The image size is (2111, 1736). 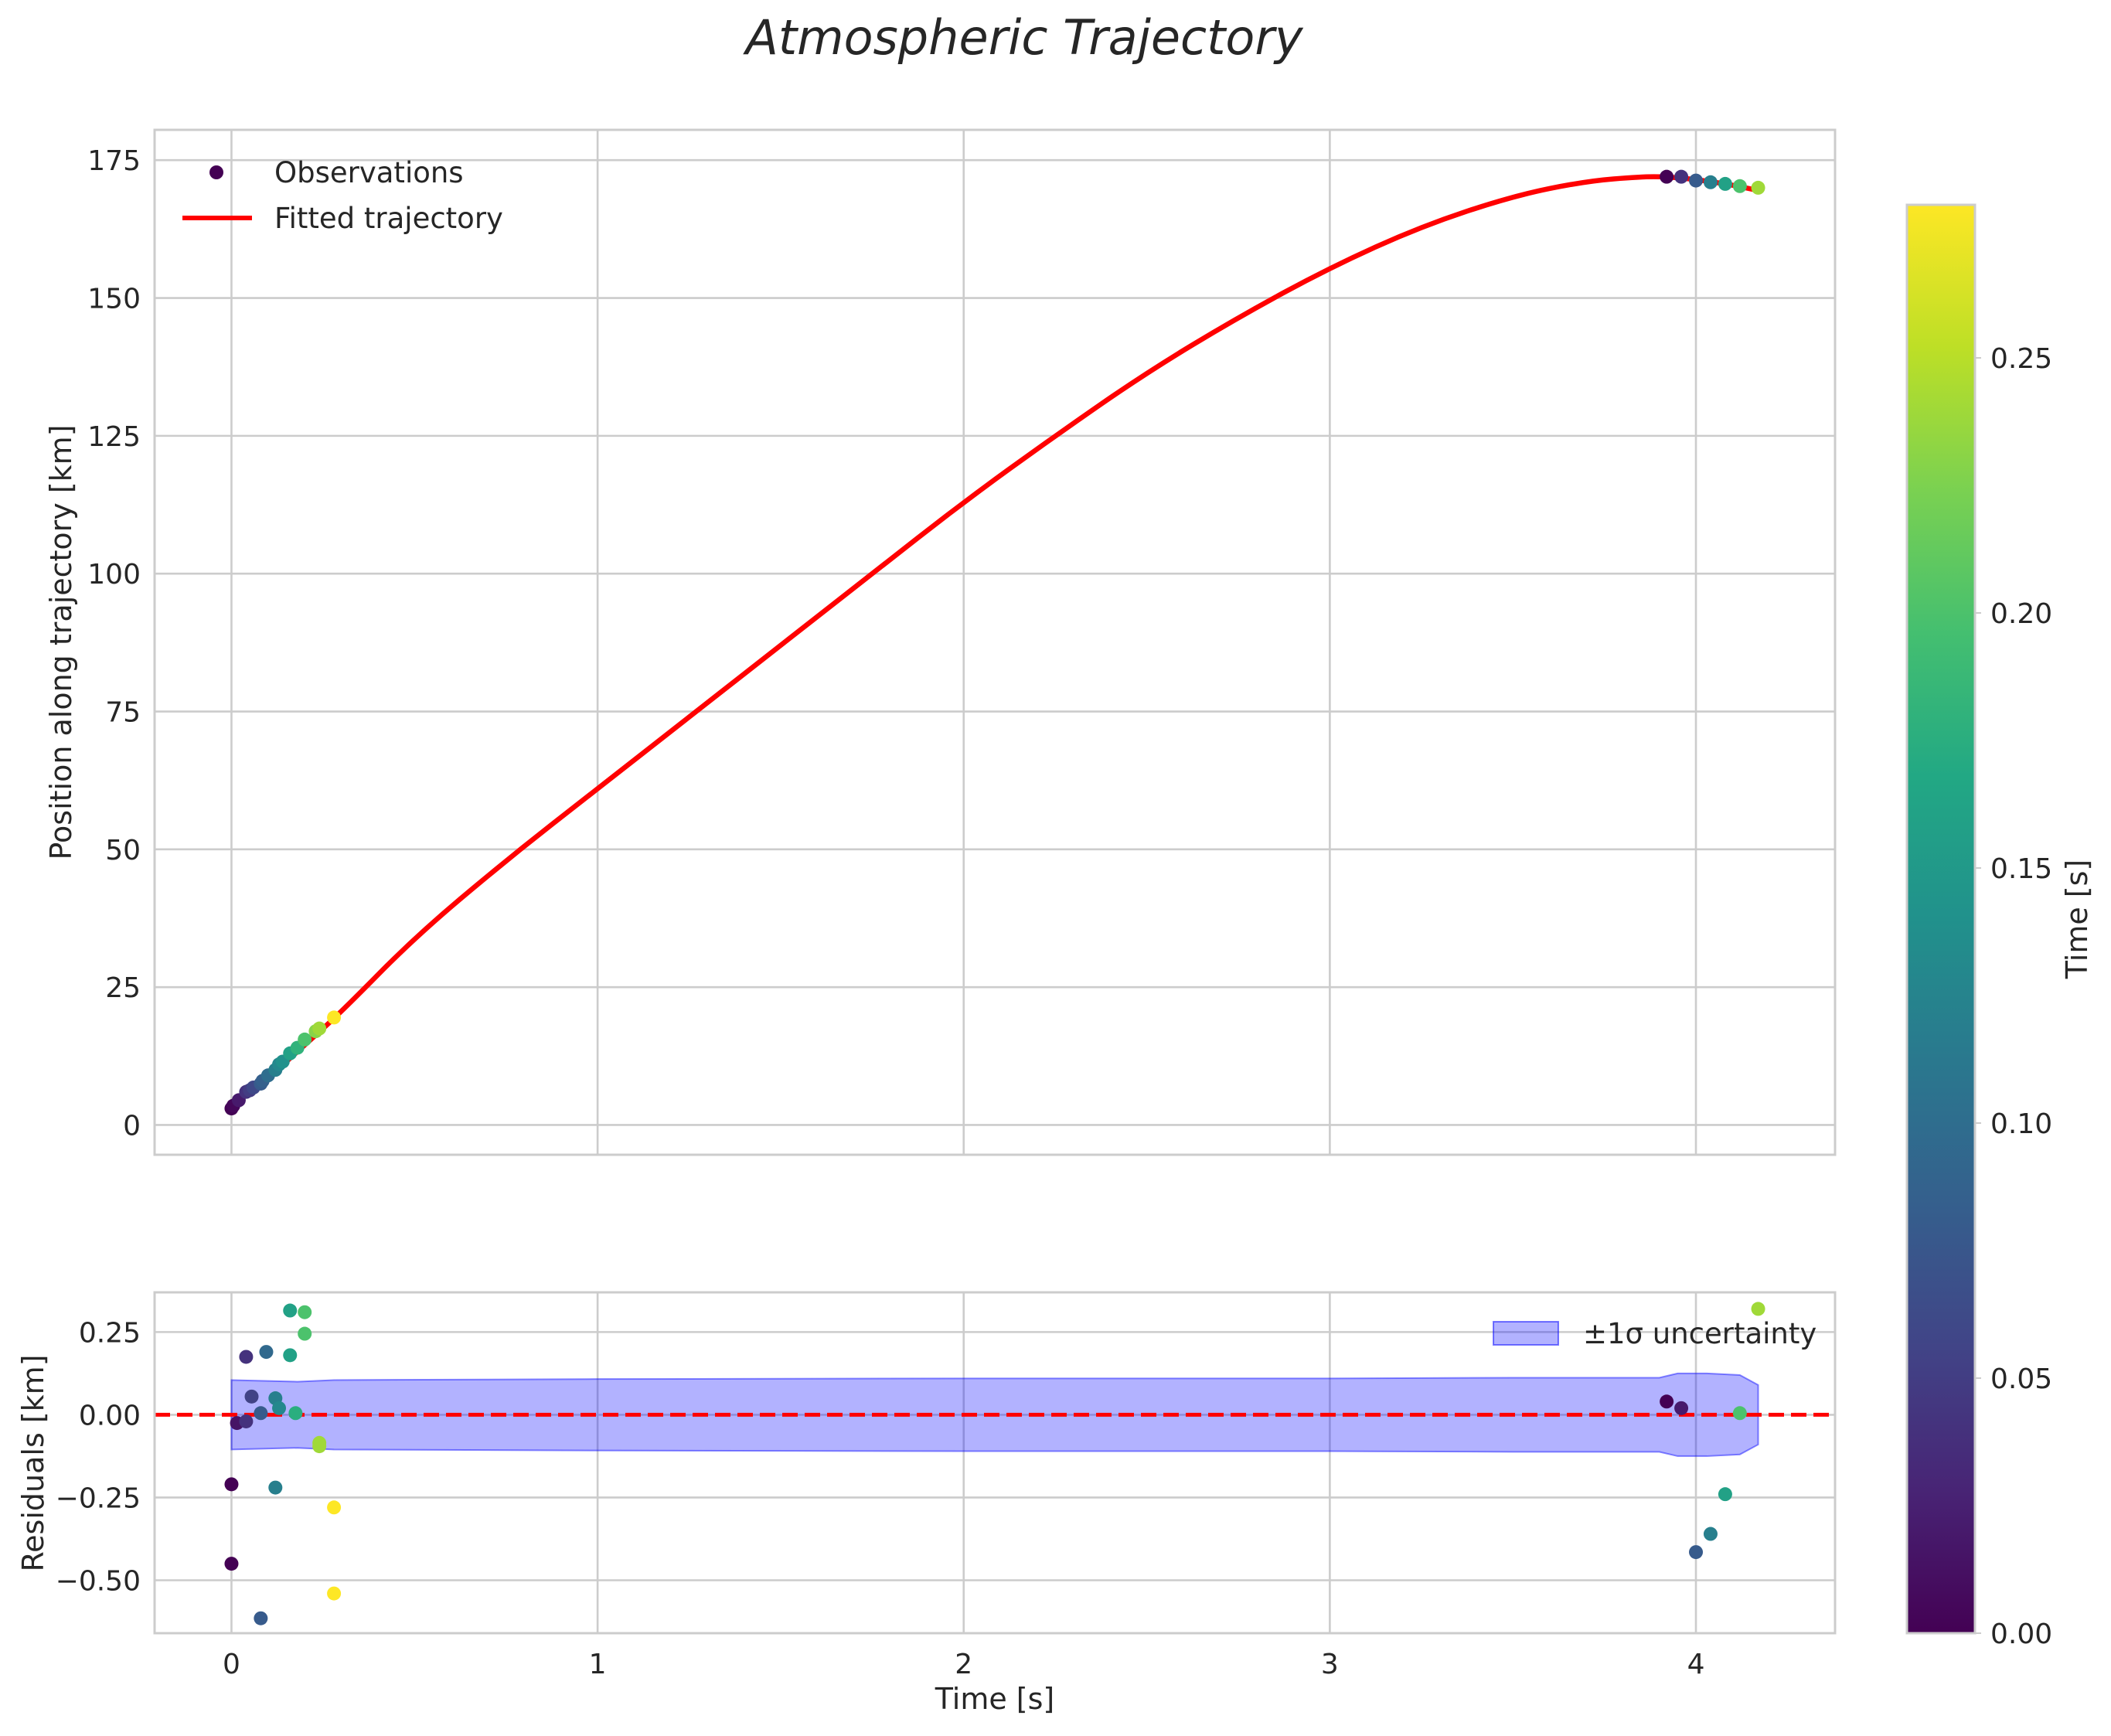 I want to click on colorbar-gradient, so click(x=1941, y=919).